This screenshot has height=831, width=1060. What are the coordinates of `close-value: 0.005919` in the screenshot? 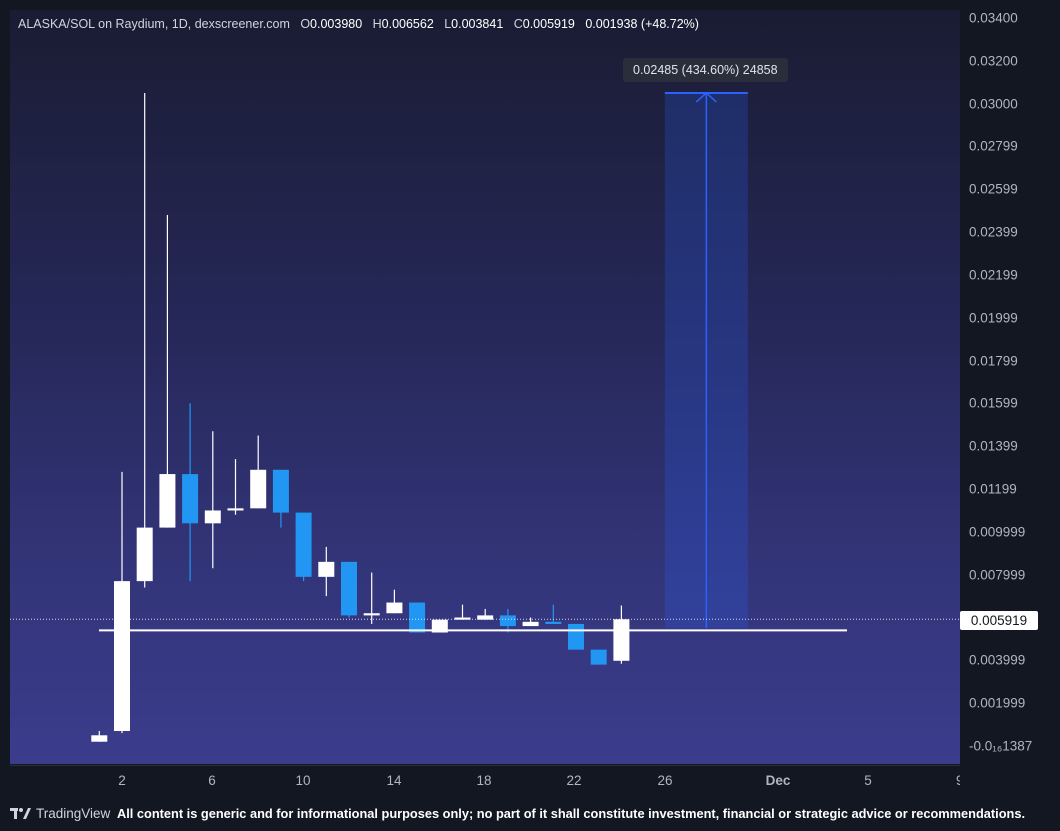 It's located at (548, 24).